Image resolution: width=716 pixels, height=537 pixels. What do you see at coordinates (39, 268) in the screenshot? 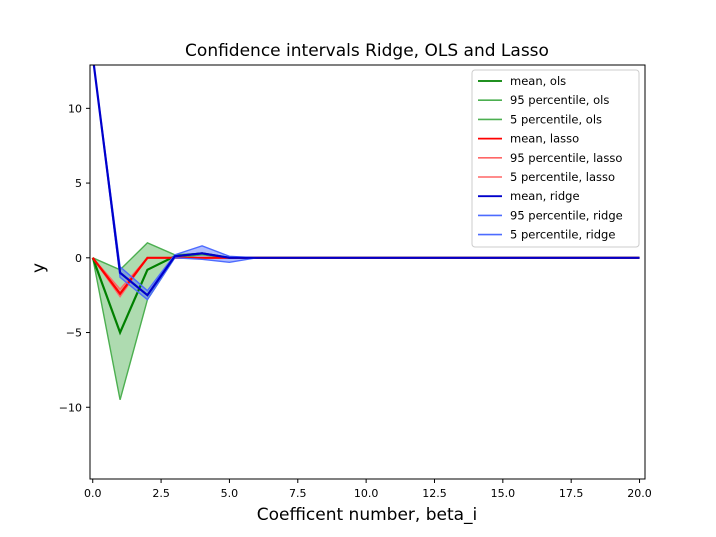
I see `y-axis-label: y` at bounding box center [39, 268].